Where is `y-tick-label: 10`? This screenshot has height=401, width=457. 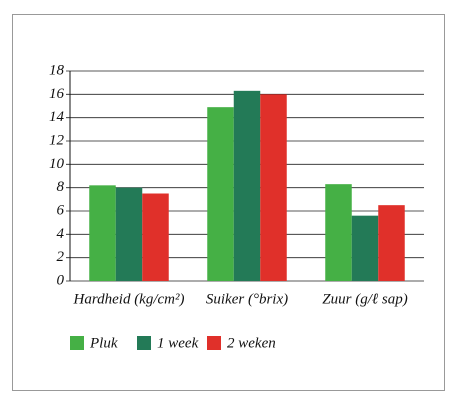
y-tick-label: 10 is located at coordinates (57, 164).